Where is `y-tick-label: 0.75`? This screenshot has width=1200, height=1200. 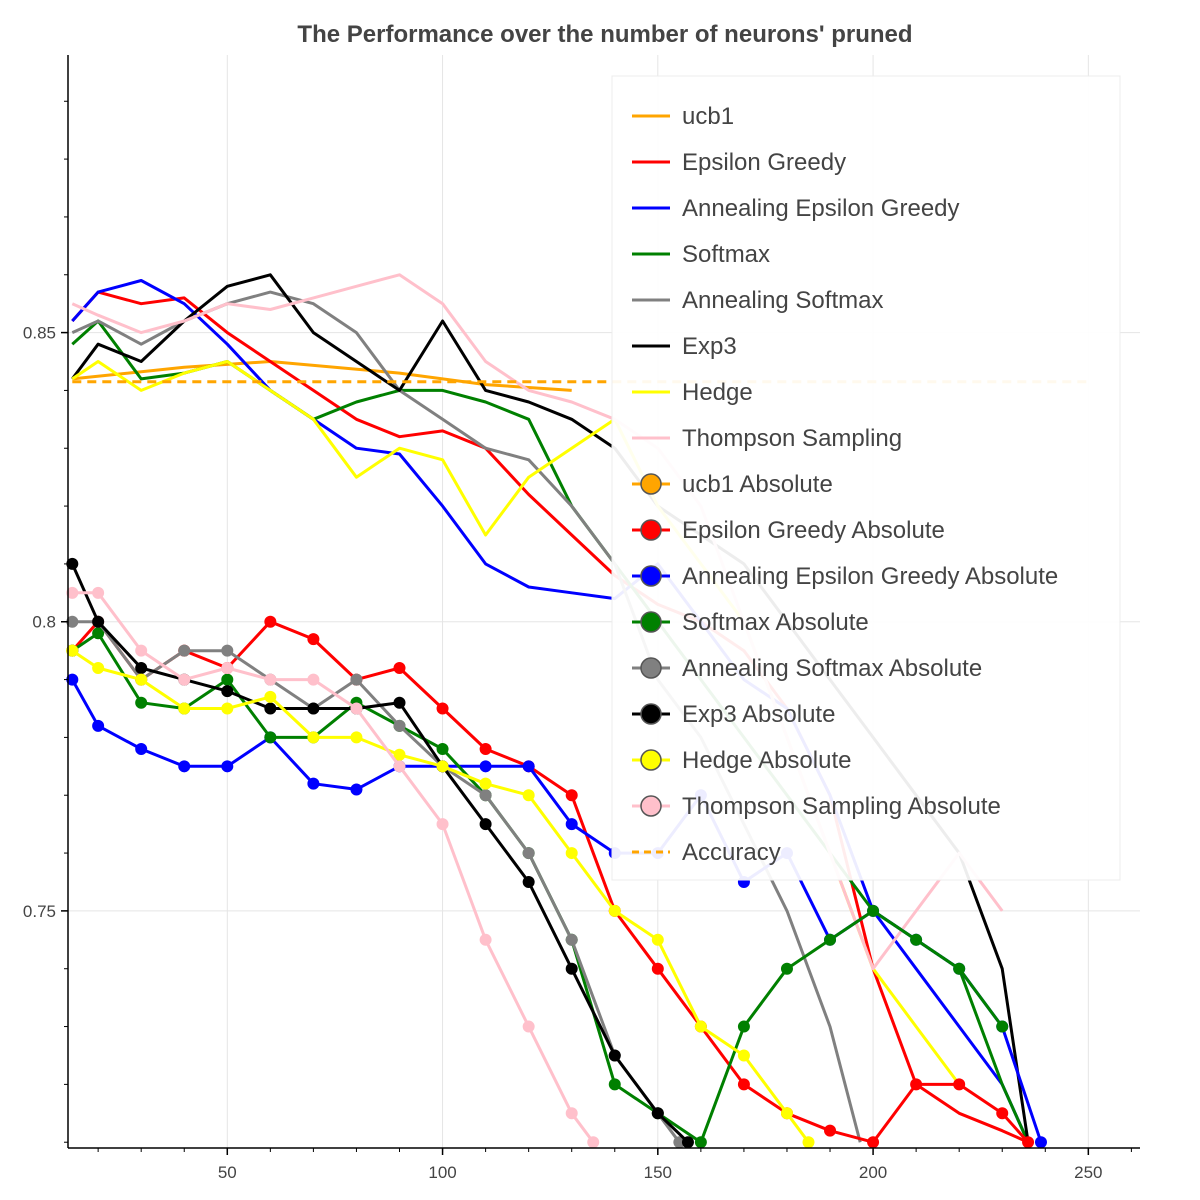 y-tick-label: 0.75 is located at coordinates (39, 911).